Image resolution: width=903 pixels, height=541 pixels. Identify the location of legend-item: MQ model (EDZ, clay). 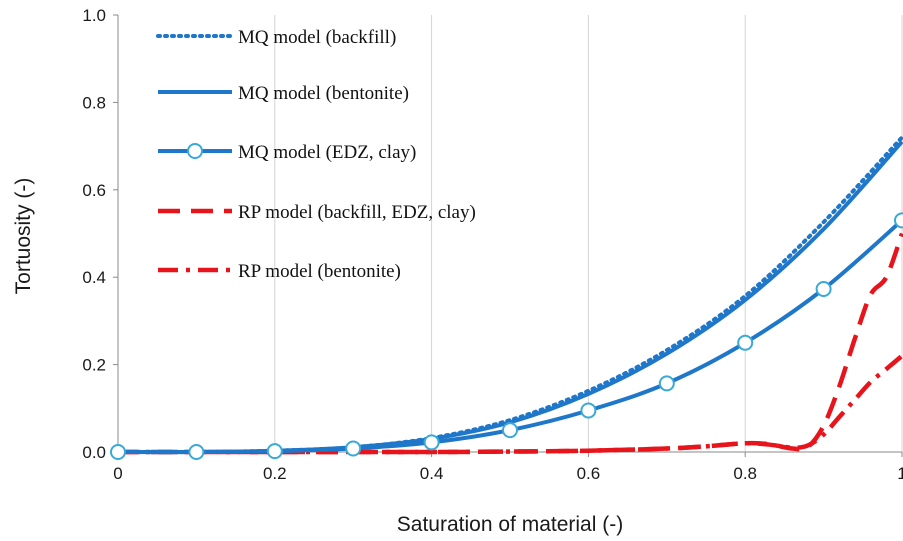
(287, 152).